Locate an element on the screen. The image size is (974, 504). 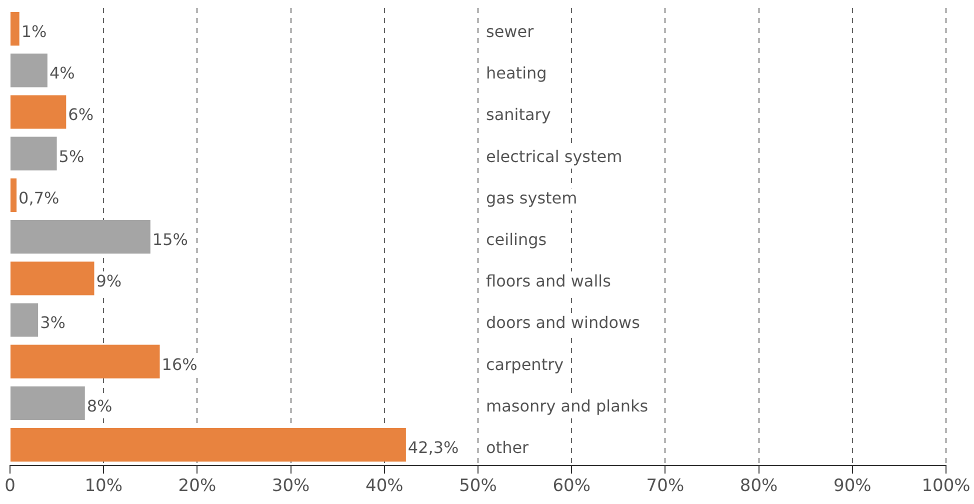
data-label: 4% is located at coordinates (62, 73).